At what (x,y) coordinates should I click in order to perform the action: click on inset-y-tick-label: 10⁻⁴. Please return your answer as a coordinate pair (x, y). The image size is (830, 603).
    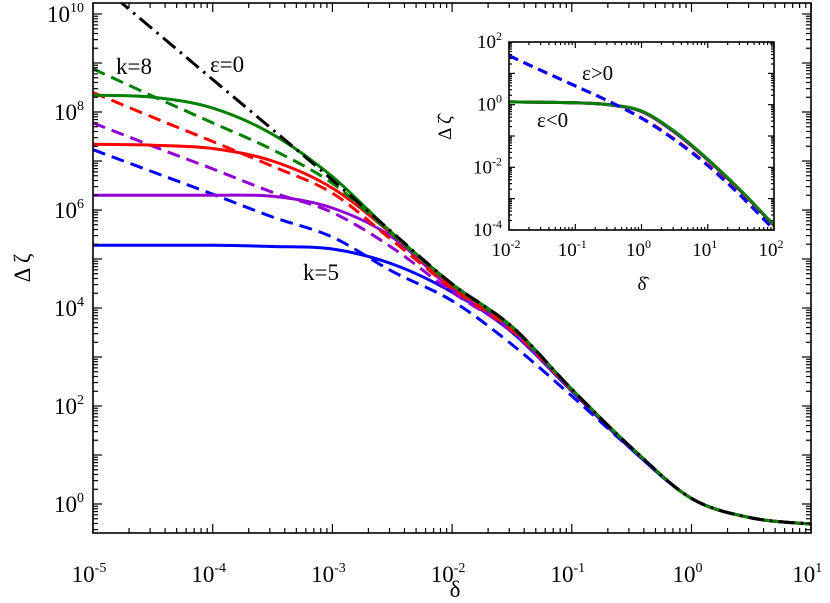
    Looking at the image, I should click on (487, 229).